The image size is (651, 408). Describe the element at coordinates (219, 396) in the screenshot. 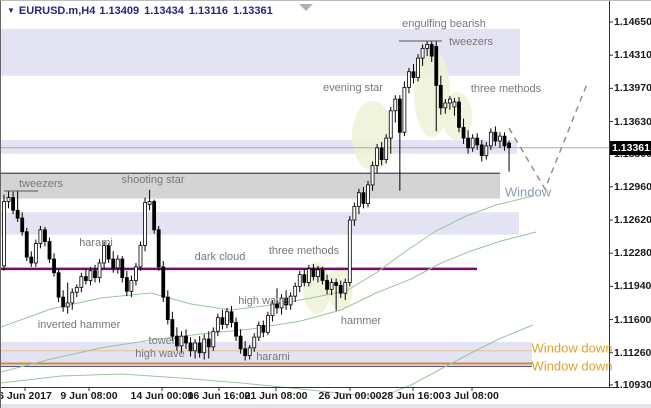

I see `x-axis-tick-label: 16 Jun 16:00` at that location.